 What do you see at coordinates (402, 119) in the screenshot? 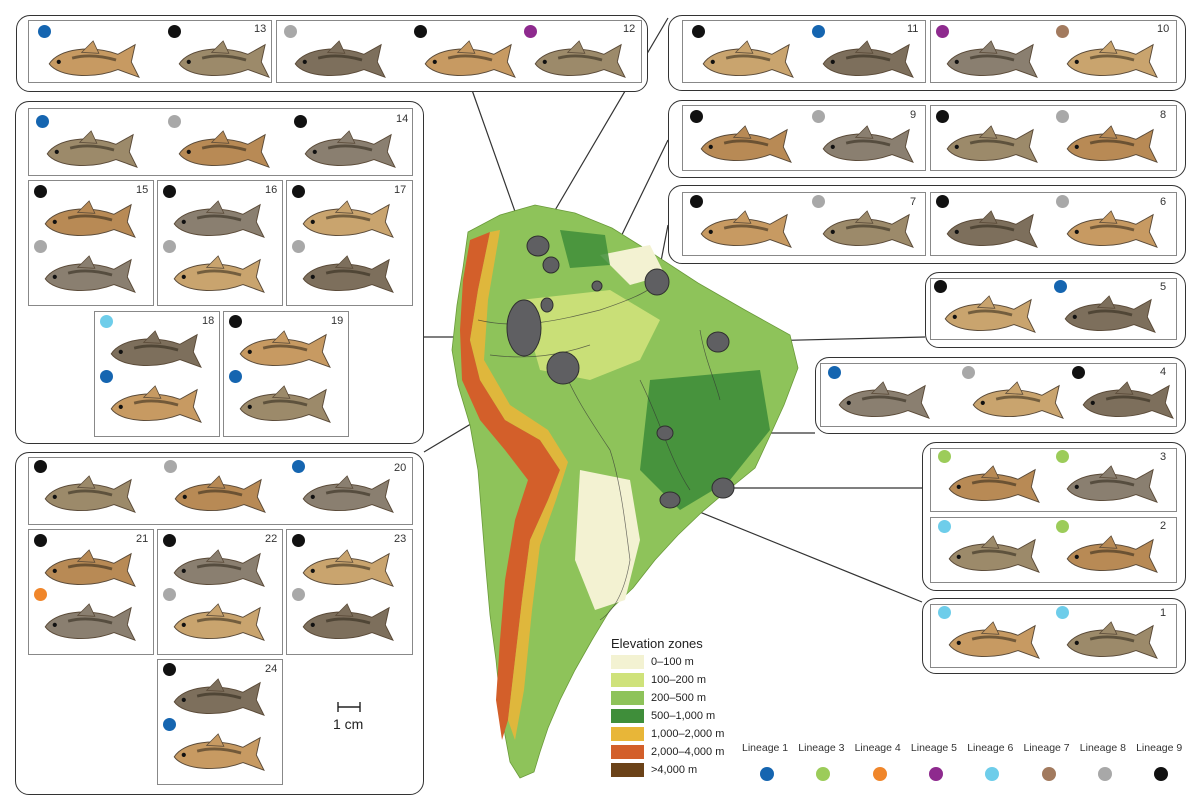
I see `assemblage-number-14: 14` at bounding box center [402, 119].